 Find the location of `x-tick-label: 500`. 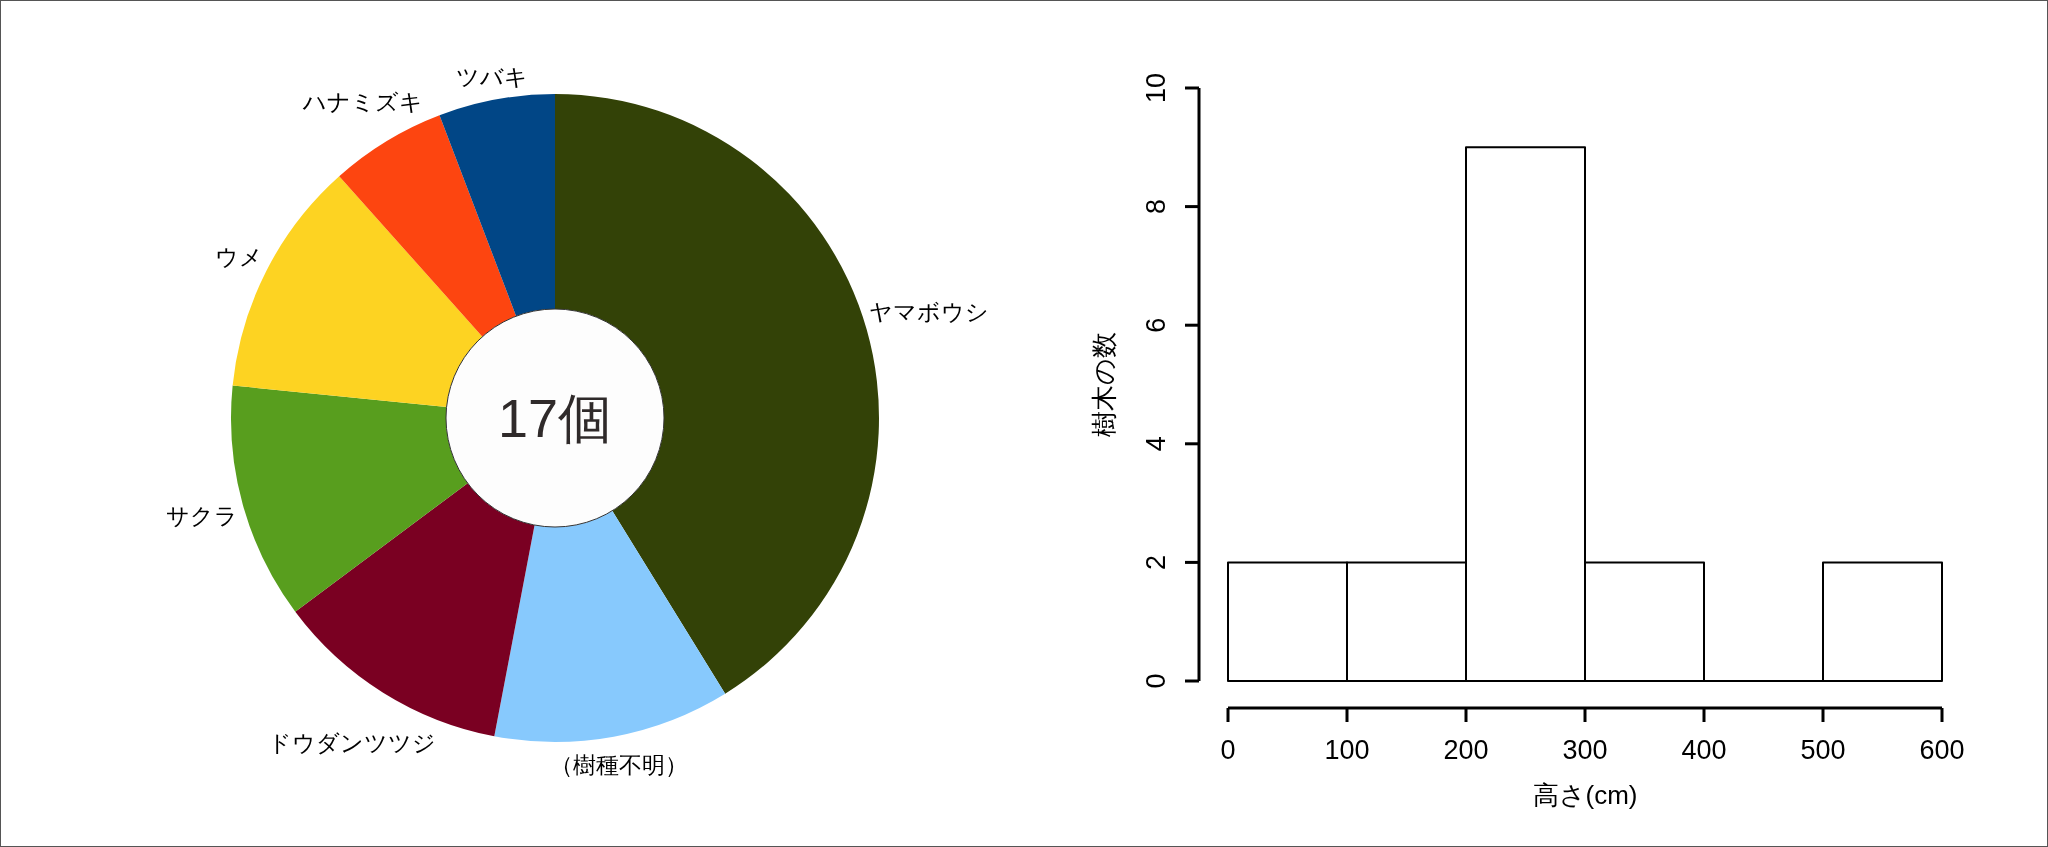

x-tick-label: 500 is located at coordinates (1823, 750).